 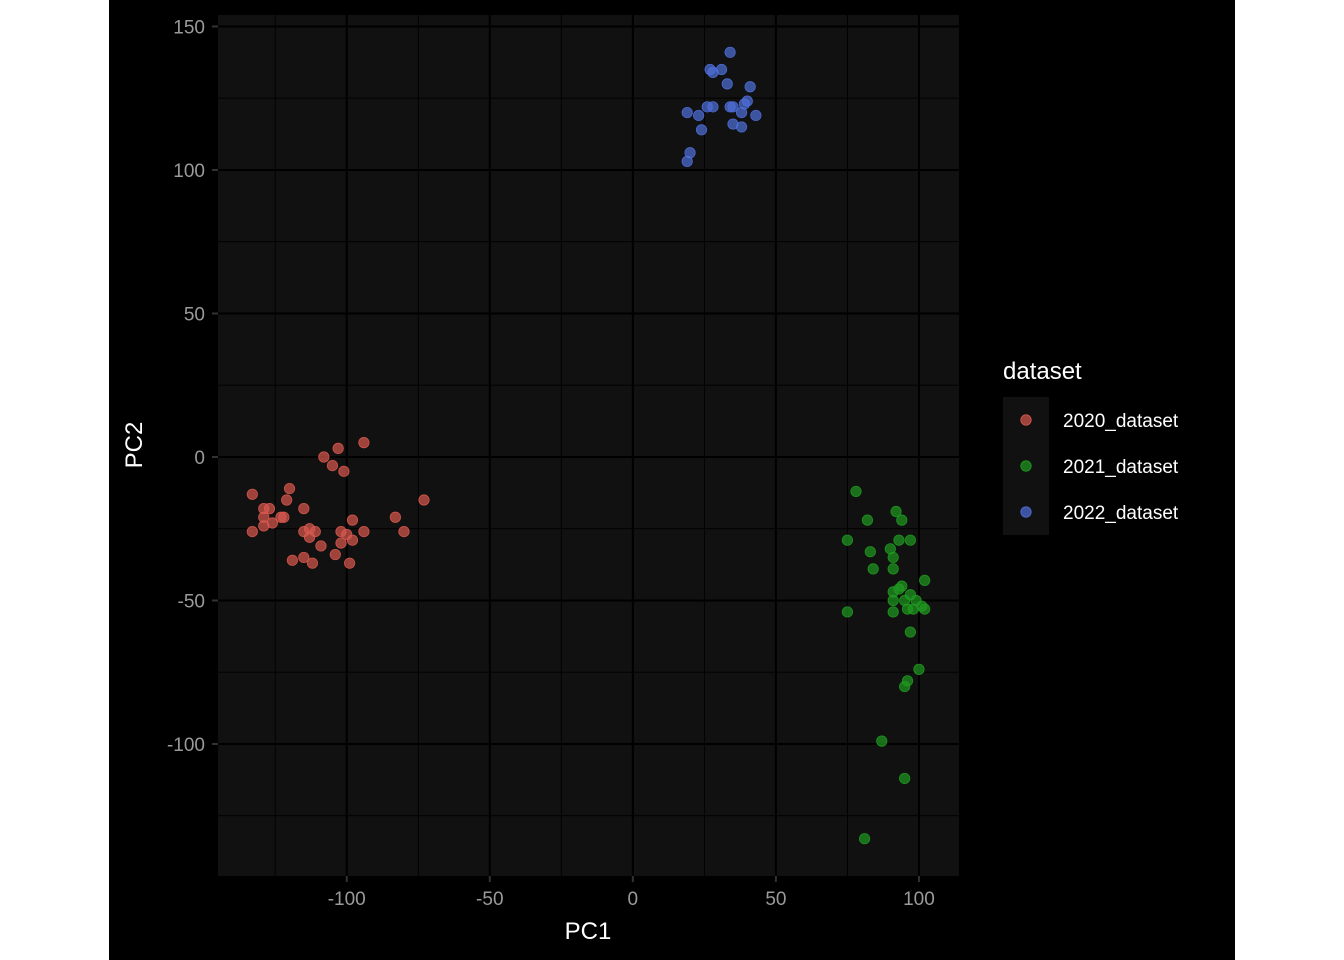 What do you see at coordinates (192, 386) in the screenshot?
I see `y-axis: -100 -50 0 50 100 150` at bounding box center [192, 386].